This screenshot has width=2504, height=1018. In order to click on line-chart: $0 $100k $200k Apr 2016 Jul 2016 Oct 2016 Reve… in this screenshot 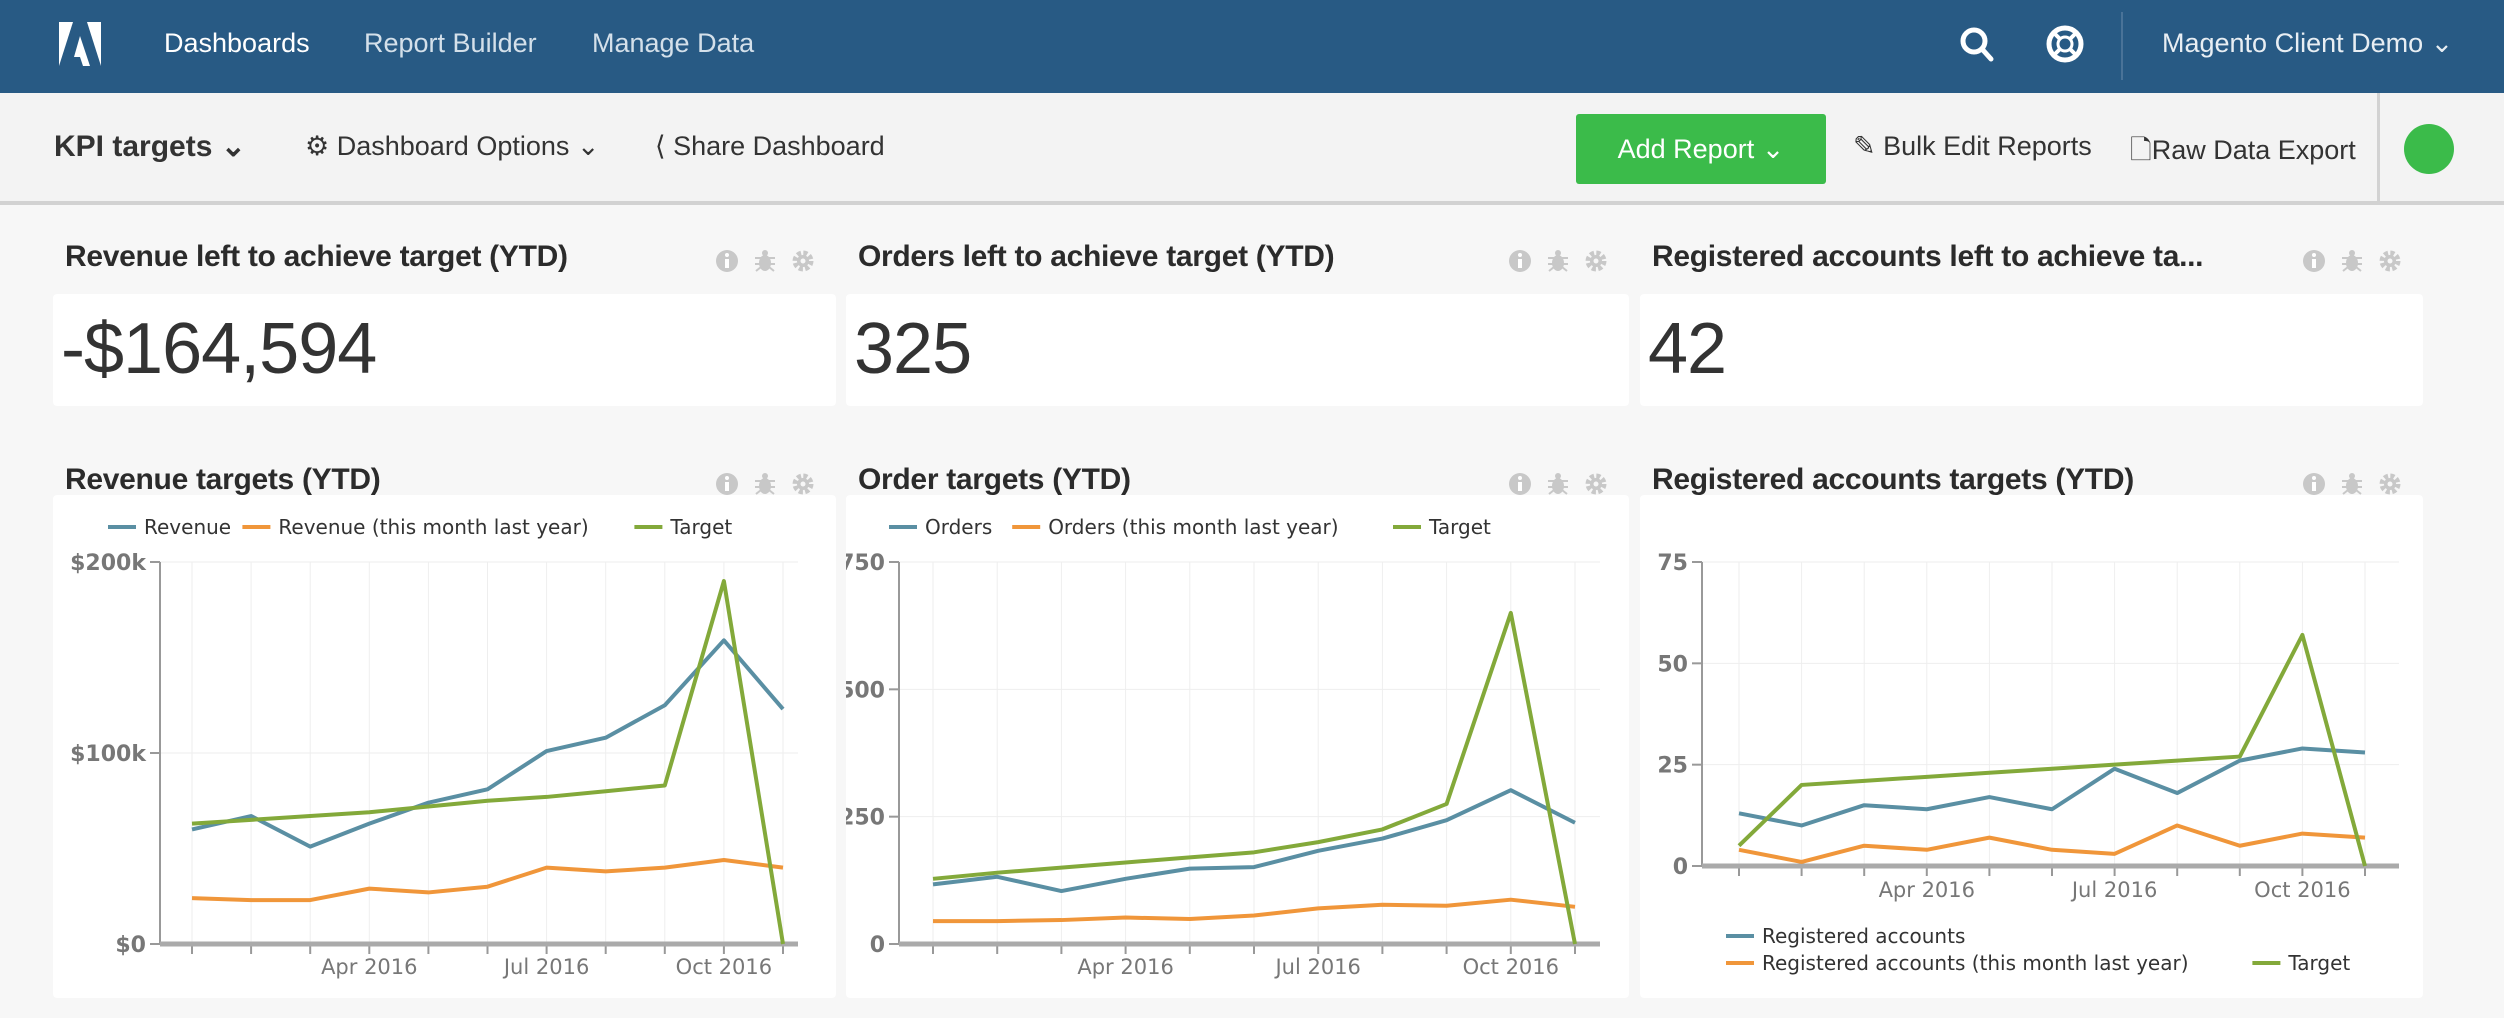, I will do `click(434, 747)`.